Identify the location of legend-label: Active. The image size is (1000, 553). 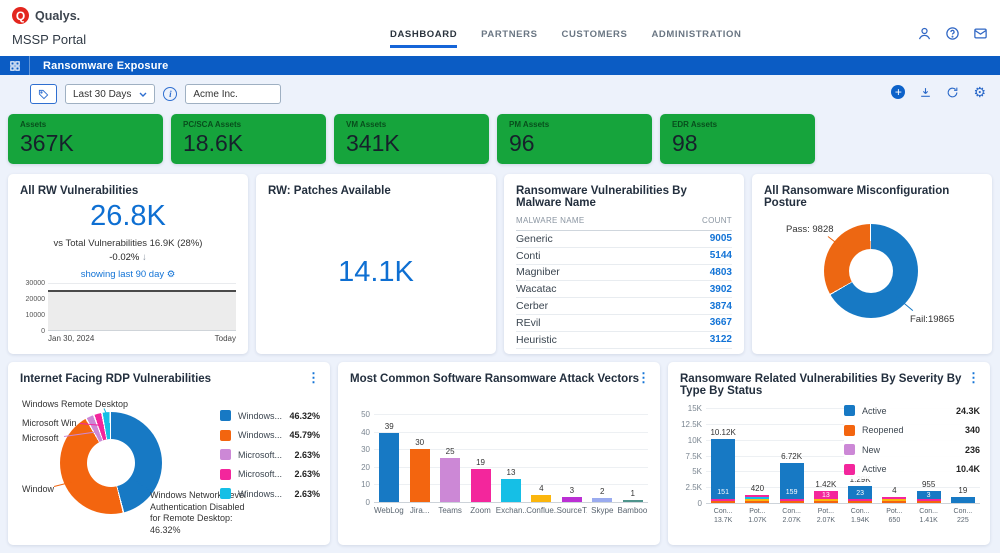
(874, 410).